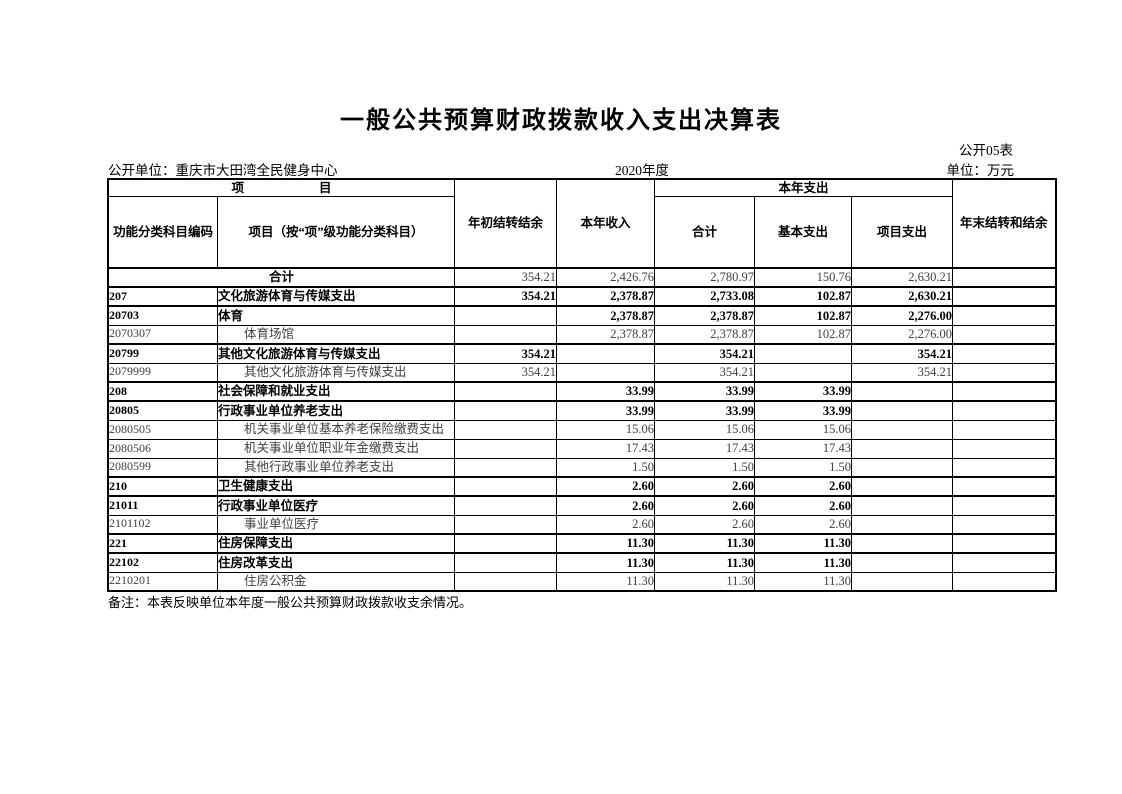 This screenshot has height=794, width=1122. I want to click on cell-function-code: 221, so click(163, 543).